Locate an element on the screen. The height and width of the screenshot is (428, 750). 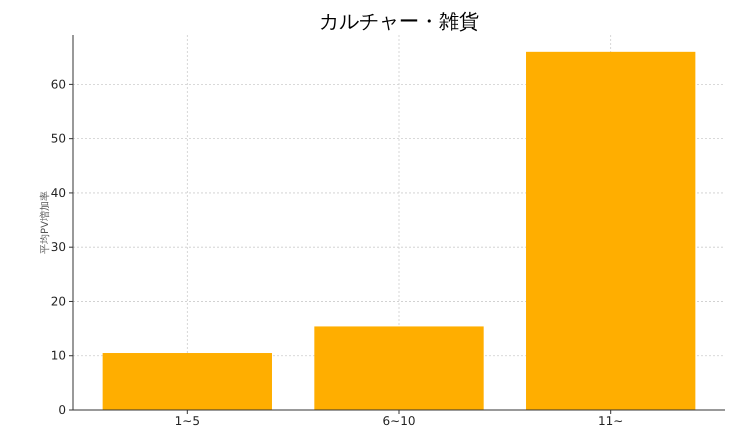
y-tick-label: 20 is located at coordinates (58, 301).